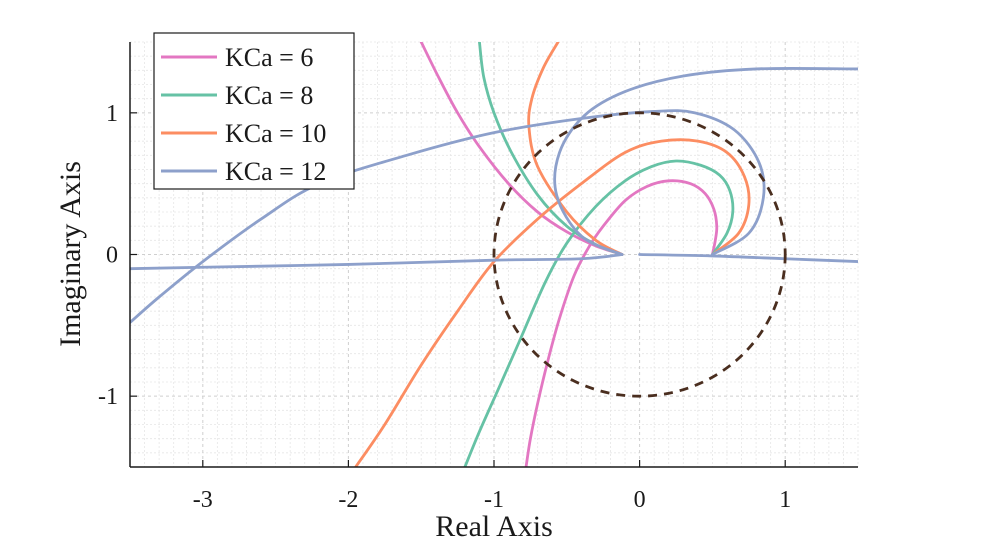 The height and width of the screenshot is (544, 994). I want to click on legend-label-kca-6: KCa = 6, so click(269, 57).